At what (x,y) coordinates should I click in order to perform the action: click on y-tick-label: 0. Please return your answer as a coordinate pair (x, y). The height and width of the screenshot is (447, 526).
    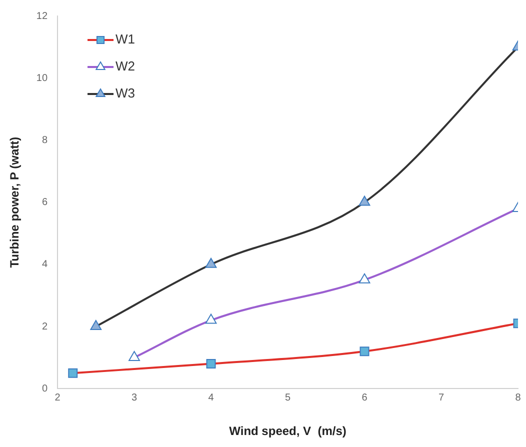
    Looking at the image, I should click on (45, 388).